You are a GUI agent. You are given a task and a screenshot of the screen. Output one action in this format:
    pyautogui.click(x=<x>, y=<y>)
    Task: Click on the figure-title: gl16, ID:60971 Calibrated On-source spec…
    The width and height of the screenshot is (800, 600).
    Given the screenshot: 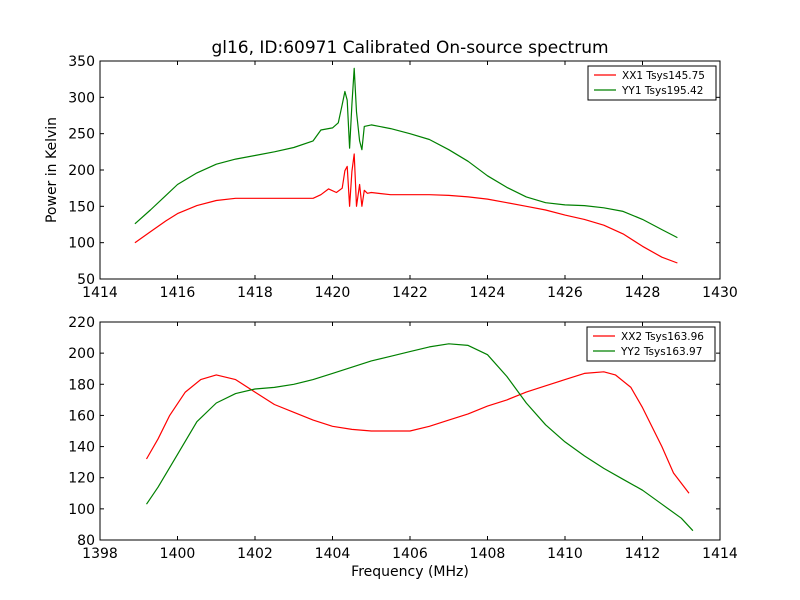 What is the action you would take?
    pyautogui.click(x=409, y=48)
    